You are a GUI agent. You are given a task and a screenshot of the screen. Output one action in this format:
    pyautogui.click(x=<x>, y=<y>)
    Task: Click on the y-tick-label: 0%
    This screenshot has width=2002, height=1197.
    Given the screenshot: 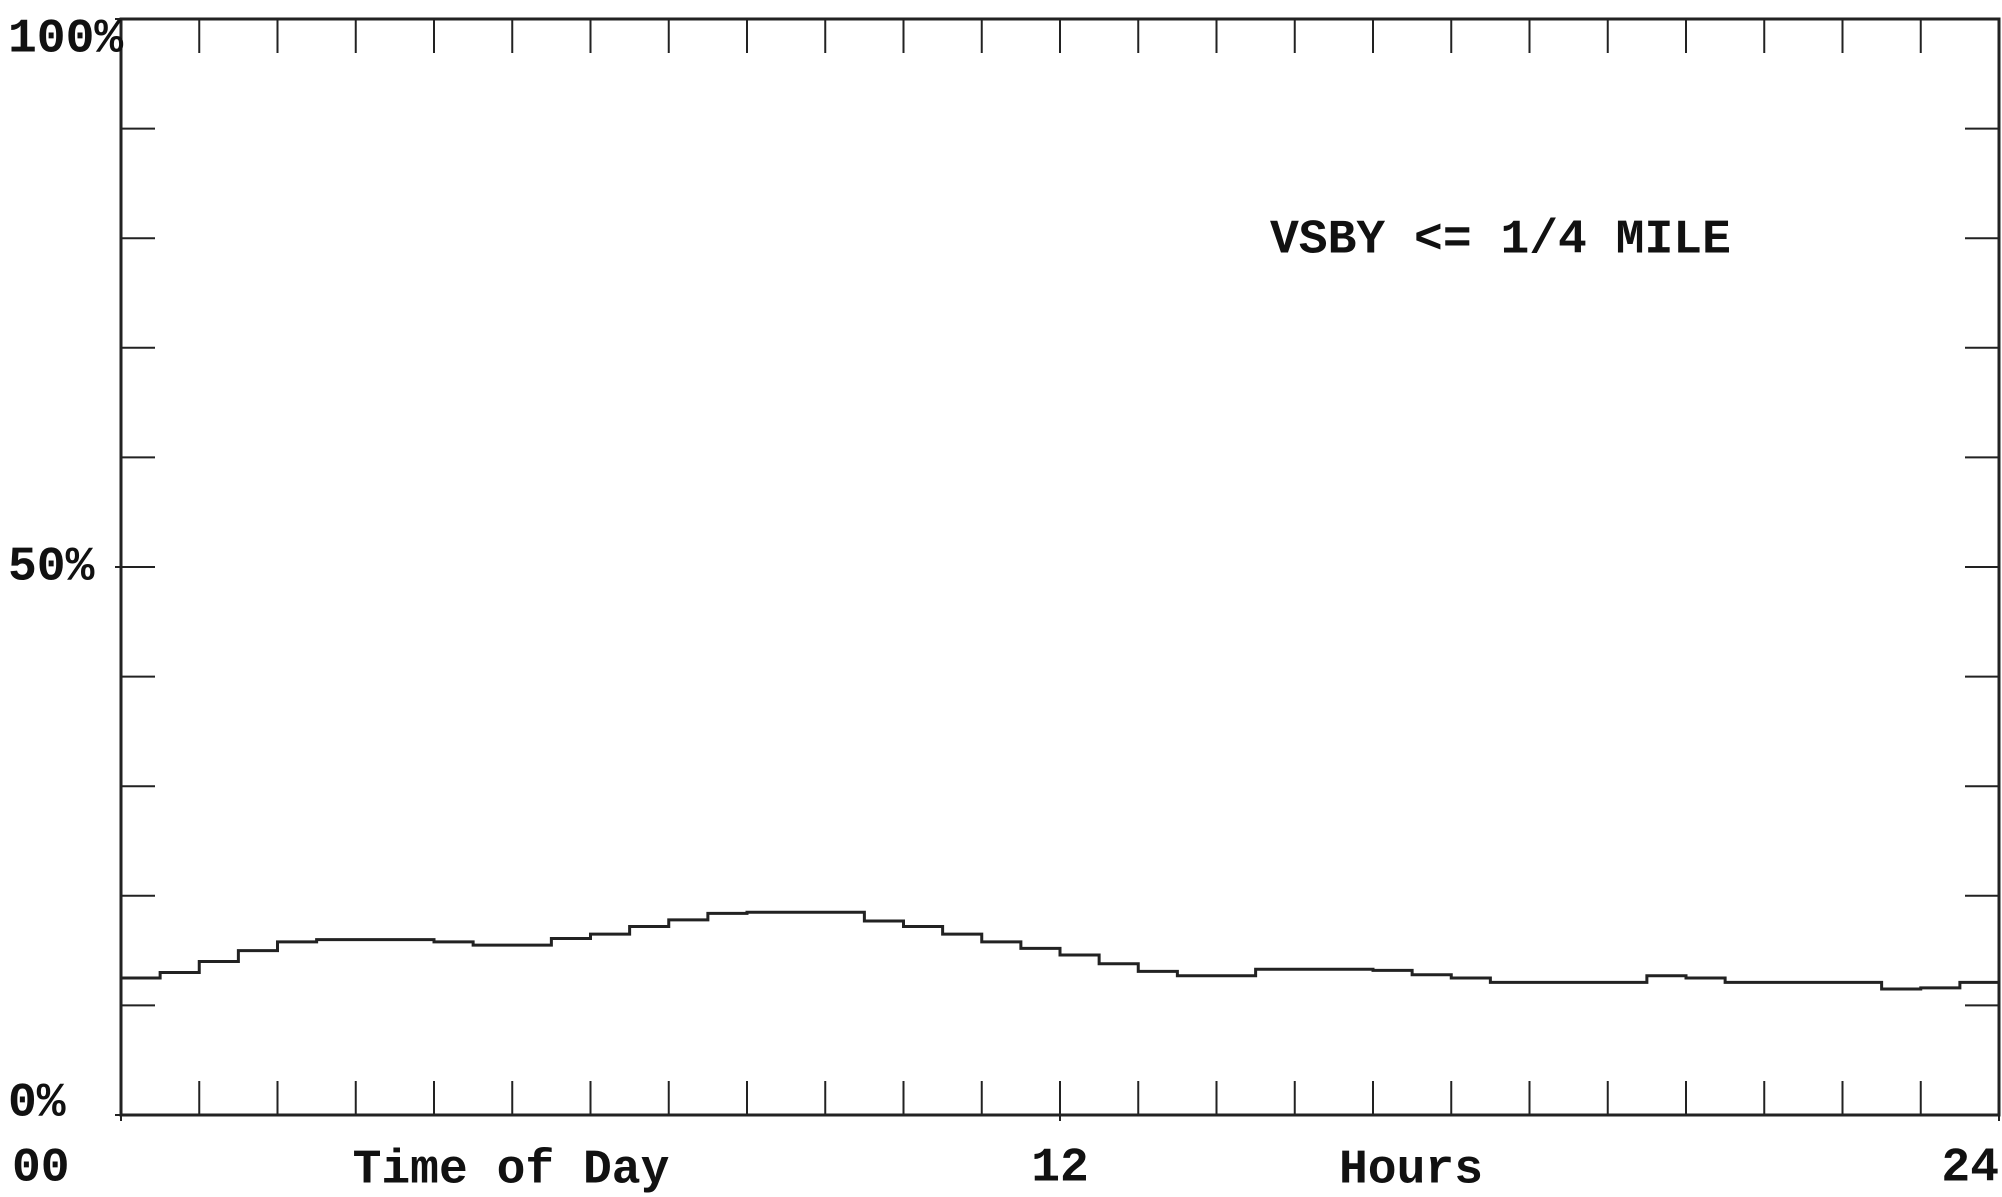 What is the action you would take?
    pyautogui.click(x=37, y=1104)
    